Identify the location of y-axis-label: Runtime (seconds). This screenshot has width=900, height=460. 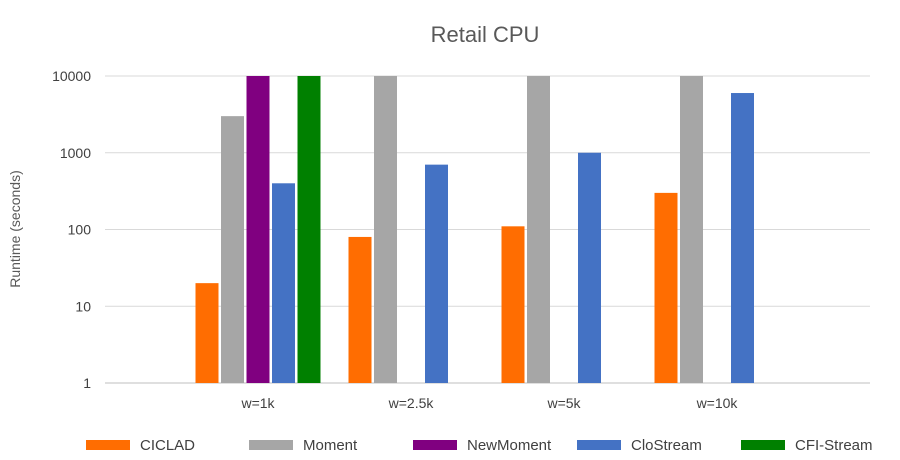
(15, 229).